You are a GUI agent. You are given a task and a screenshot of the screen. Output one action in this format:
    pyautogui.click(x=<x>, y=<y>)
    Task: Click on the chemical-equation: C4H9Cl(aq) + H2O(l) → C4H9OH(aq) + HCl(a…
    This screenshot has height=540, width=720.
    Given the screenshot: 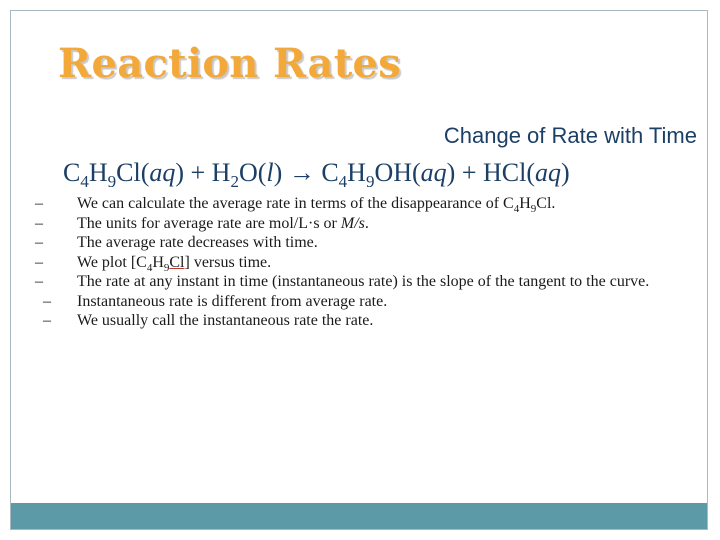 What is the action you would take?
    pyautogui.click(x=316, y=174)
    